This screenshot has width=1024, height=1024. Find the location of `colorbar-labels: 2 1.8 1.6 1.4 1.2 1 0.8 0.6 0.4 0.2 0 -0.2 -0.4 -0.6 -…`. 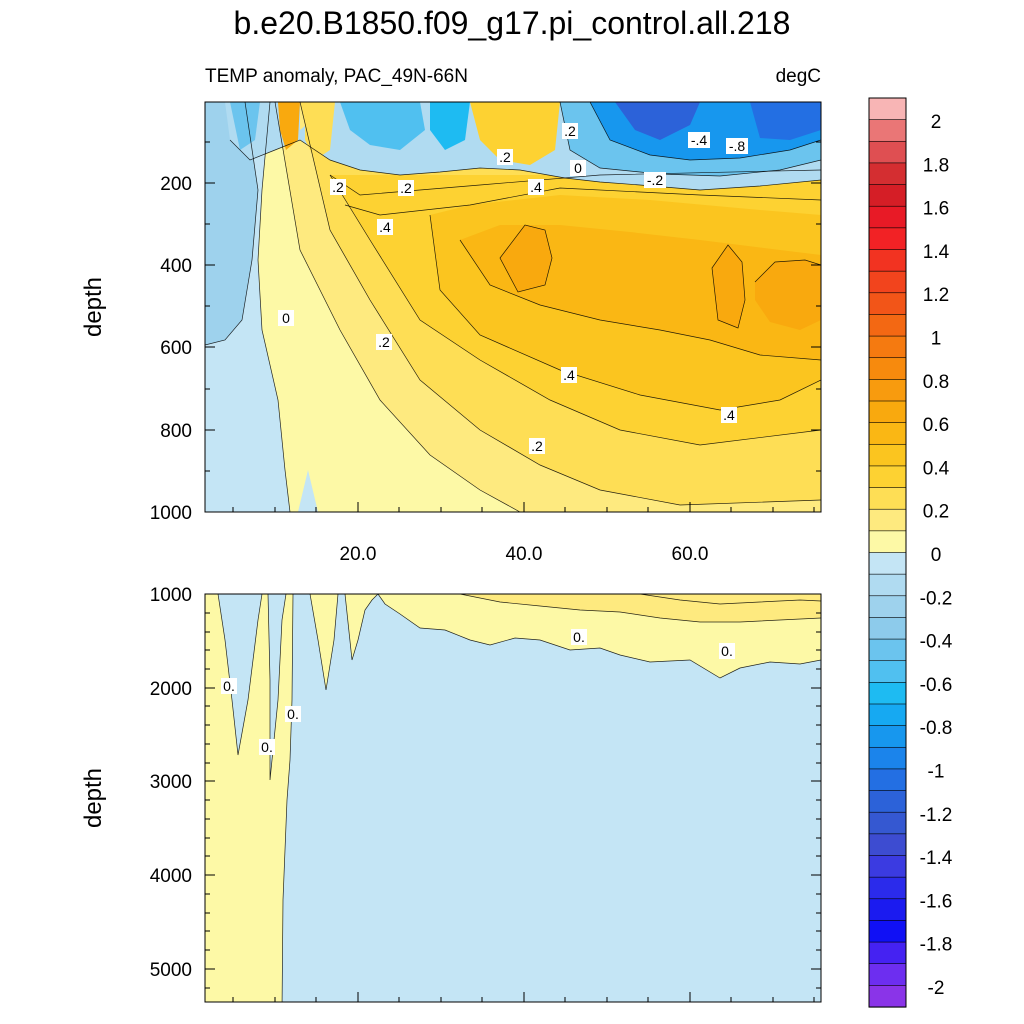

colorbar-labels: 2 1.8 1.6 1.4 1.2 1 0.8 0.6 0.4 0.2 0 -0.2 -0.4 -0.6 -… is located at coordinates (936, 555).